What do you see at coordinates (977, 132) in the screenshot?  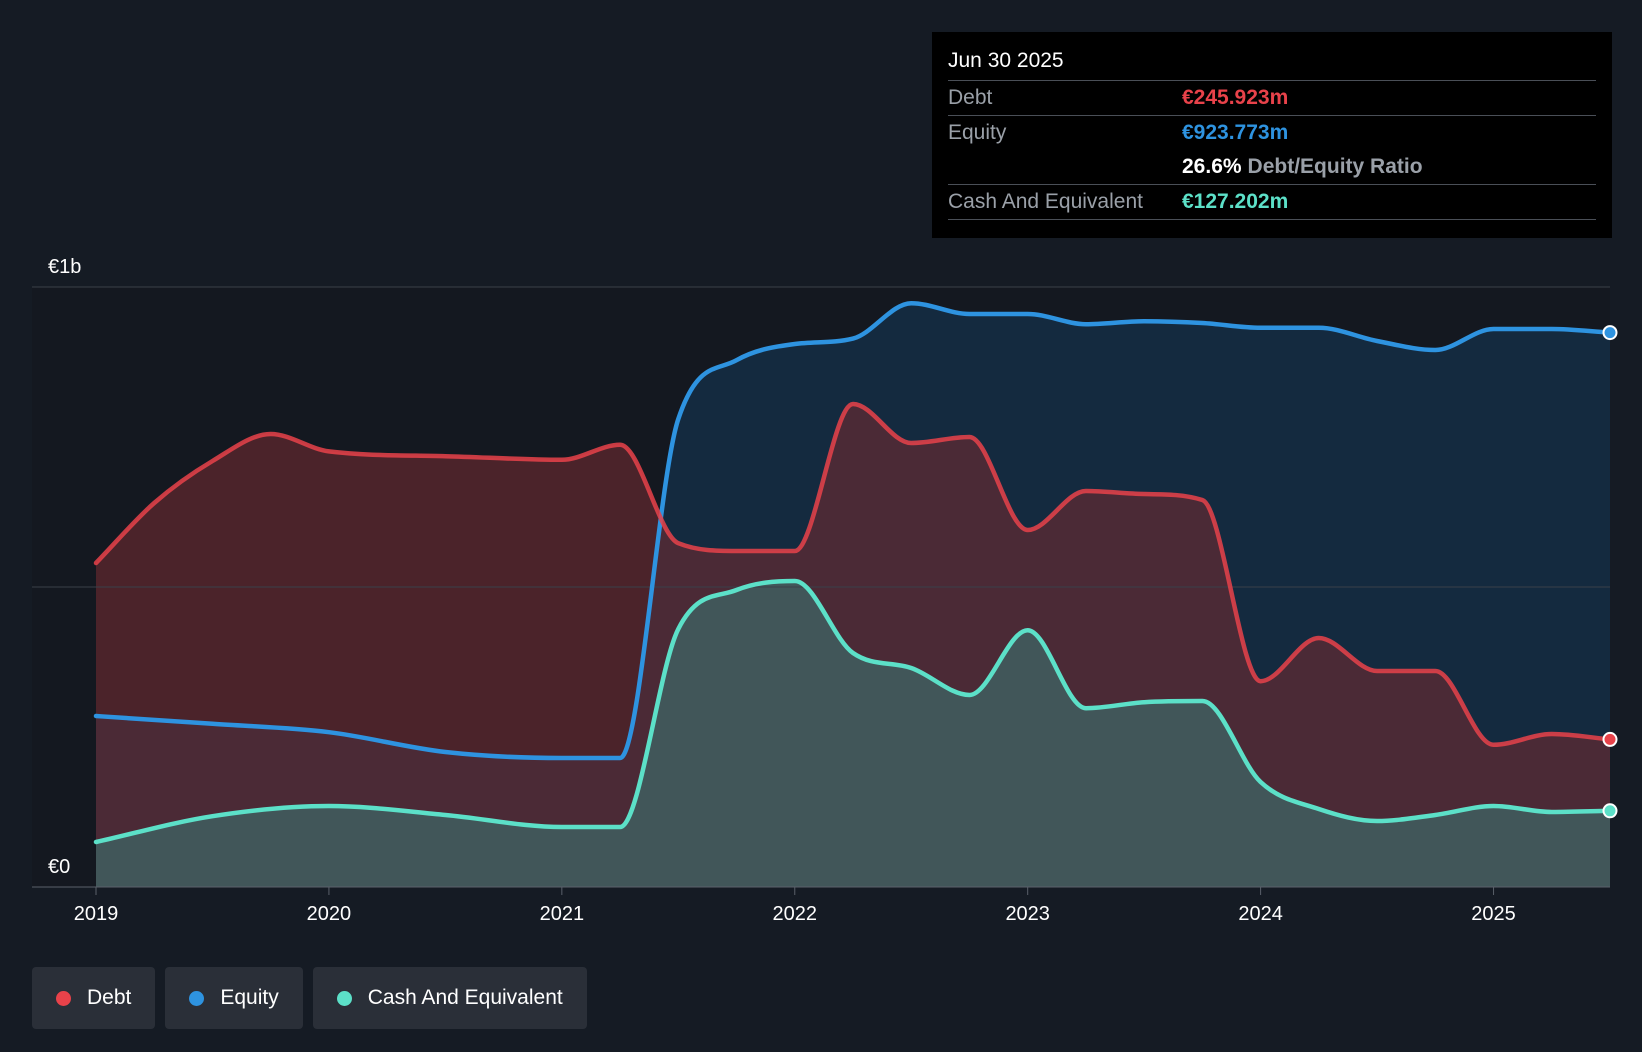 I see `tooltip-equity-label: Equity` at bounding box center [977, 132].